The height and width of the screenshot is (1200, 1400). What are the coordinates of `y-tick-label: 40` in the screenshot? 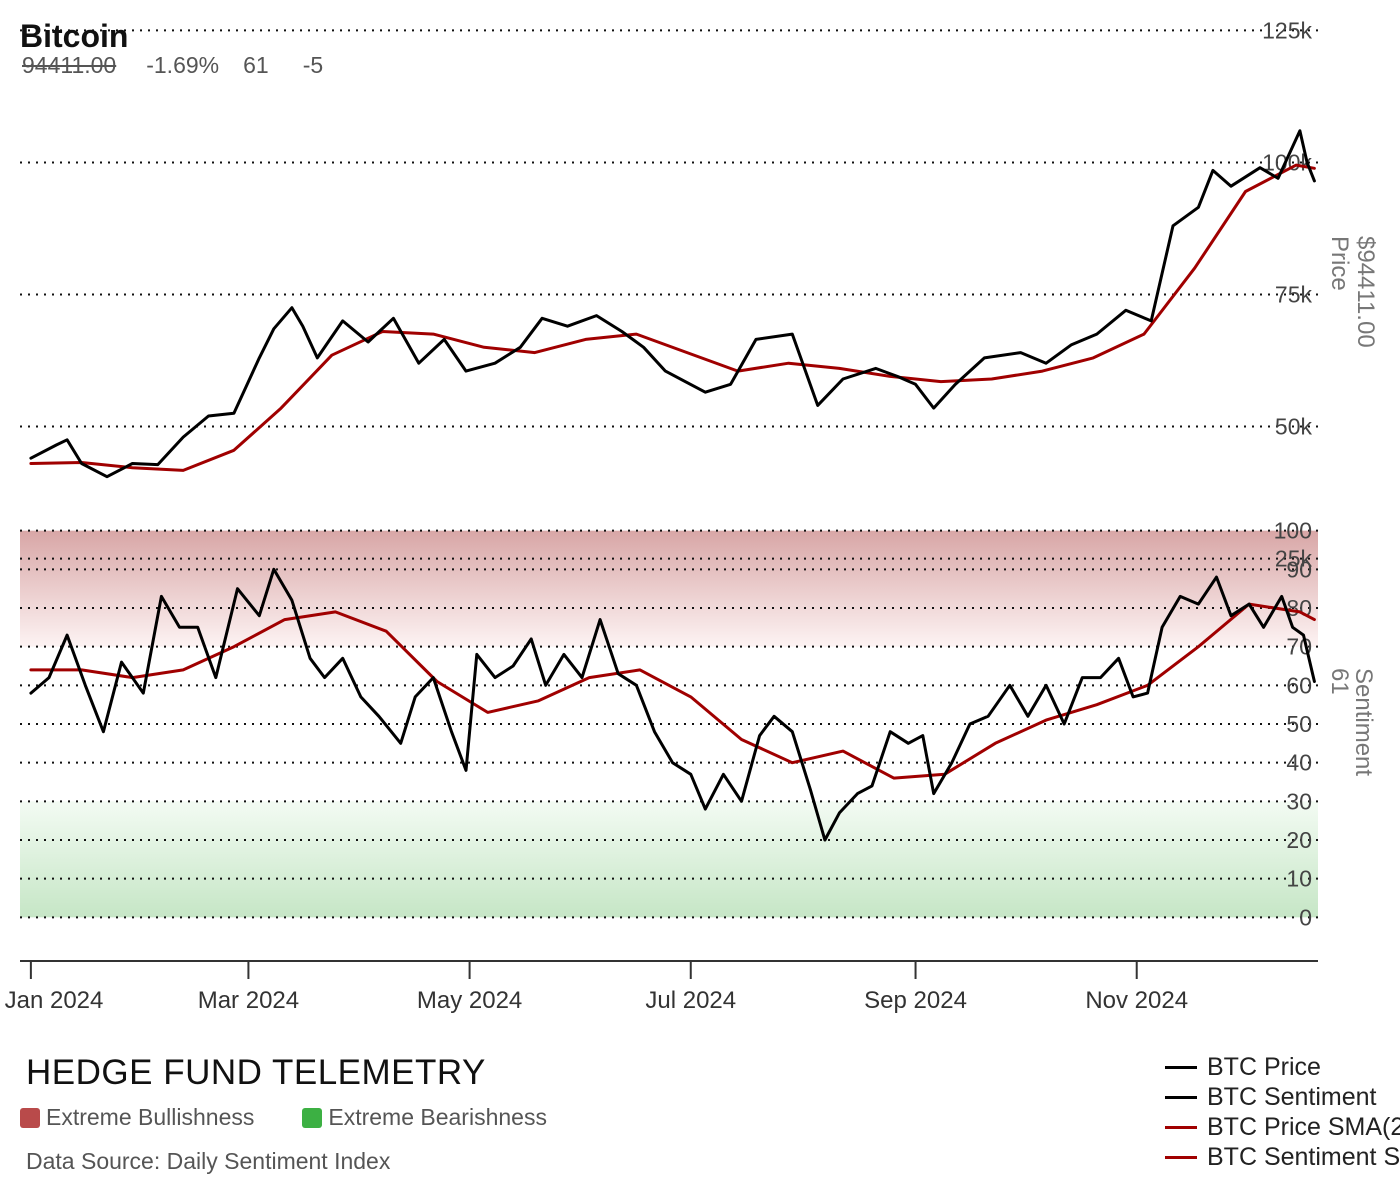 It's located at (1299, 763).